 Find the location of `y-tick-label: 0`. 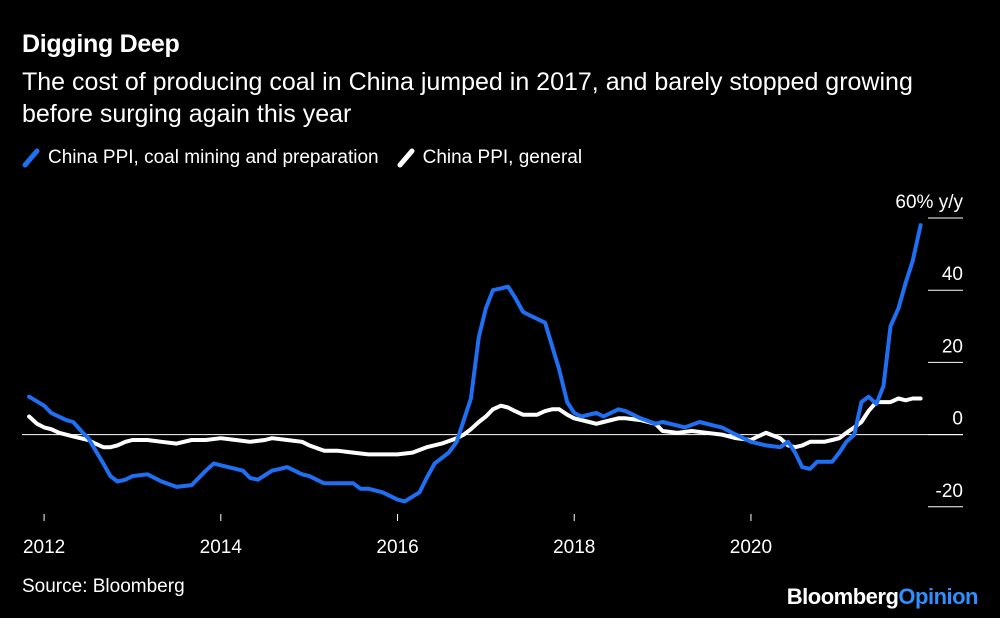

y-tick-label: 0 is located at coordinates (957, 419).